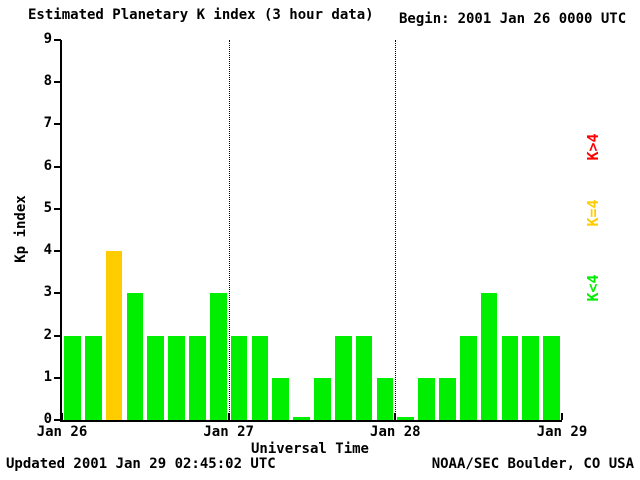 Image resolution: width=640 pixels, height=480 pixels. I want to click on y-tick-label: 2, so click(47, 334).